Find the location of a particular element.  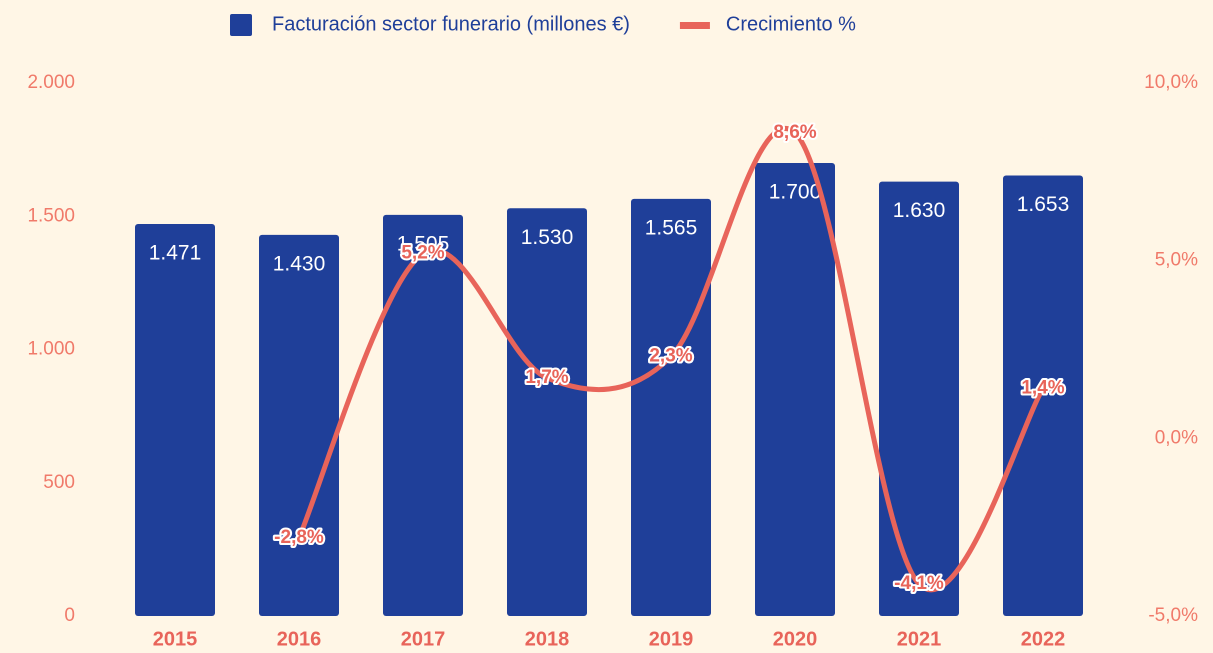

y-tick-label: 1.000 is located at coordinates (51, 349).